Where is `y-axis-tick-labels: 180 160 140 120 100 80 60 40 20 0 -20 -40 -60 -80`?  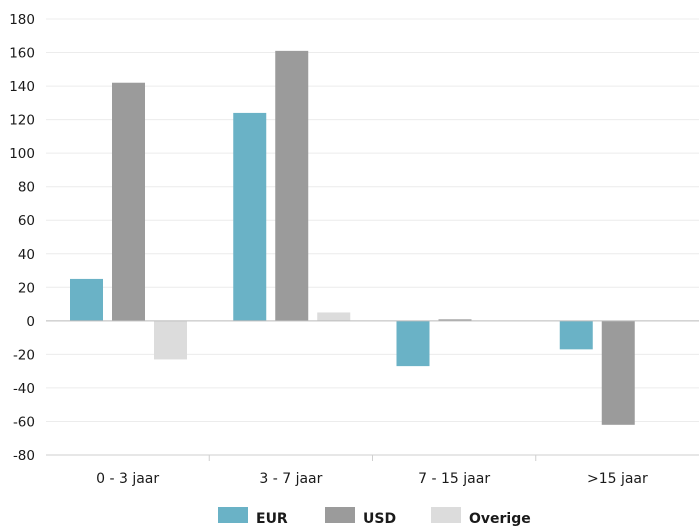 y-axis-tick-labels: 180 160 140 120 100 80 60 40 20 0 -20 -40 -60 -80 is located at coordinates (22, 238).